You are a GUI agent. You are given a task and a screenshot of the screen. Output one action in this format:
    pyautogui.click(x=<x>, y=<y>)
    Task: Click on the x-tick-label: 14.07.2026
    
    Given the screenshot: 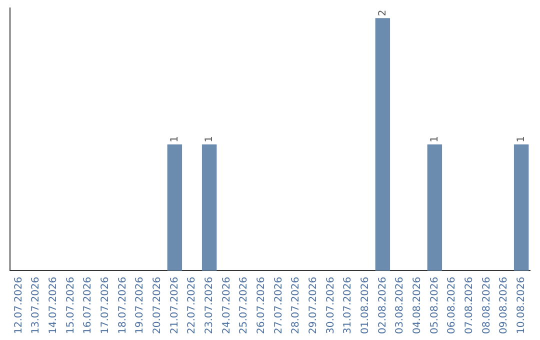 What is the action you would take?
    pyautogui.click(x=53, y=305)
    